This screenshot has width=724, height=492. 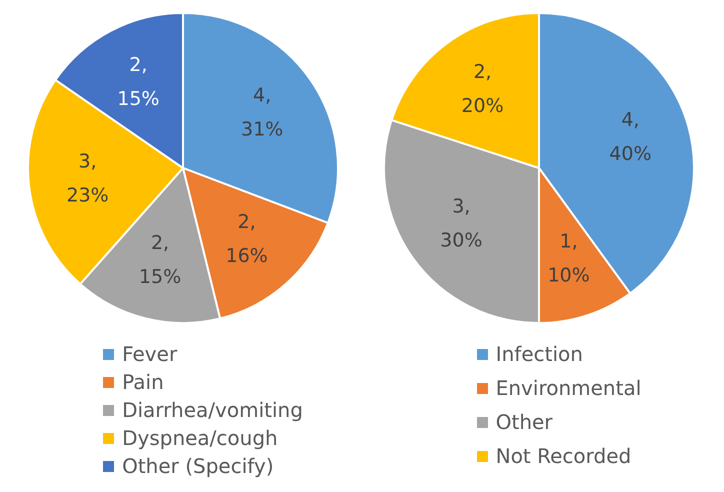 What do you see at coordinates (569, 388) in the screenshot?
I see `legend-label: Environmental` at bounding box center [569, 388].